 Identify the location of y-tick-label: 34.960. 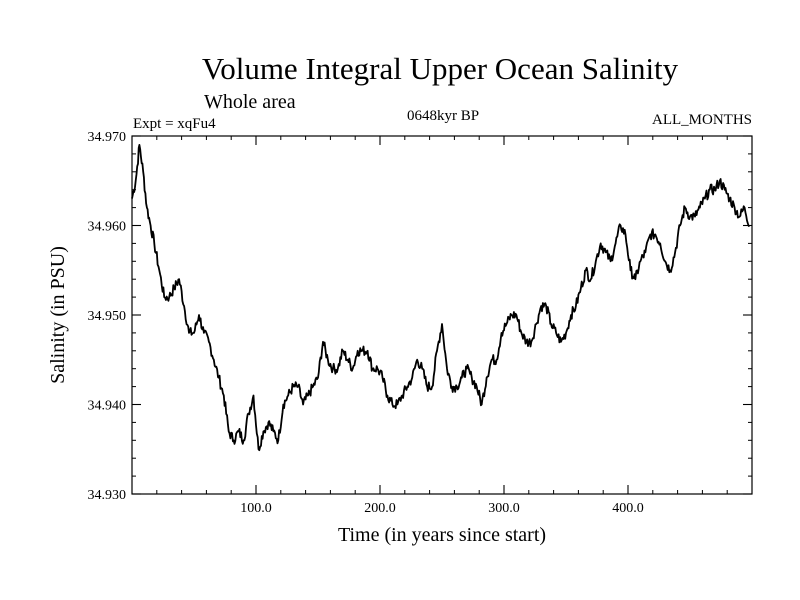
(107, 227).